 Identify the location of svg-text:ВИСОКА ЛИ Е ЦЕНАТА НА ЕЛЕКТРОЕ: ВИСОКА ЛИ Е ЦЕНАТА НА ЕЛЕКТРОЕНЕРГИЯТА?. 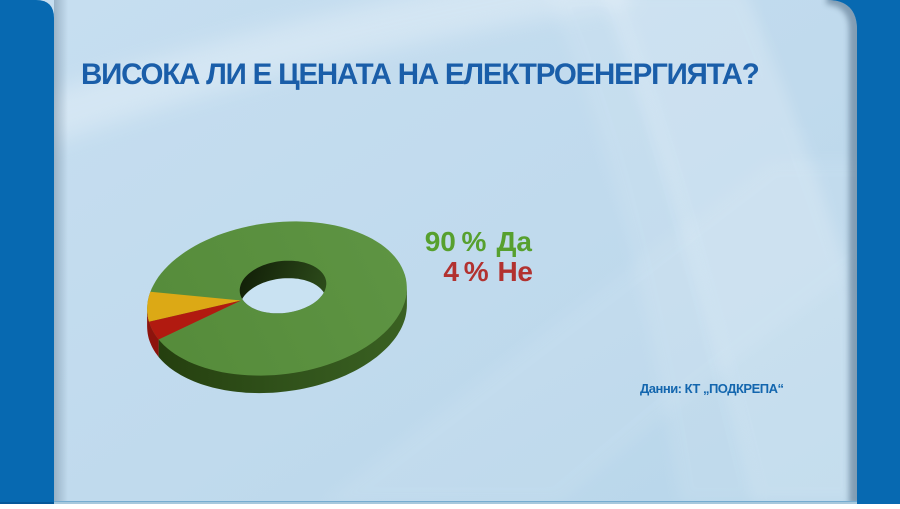
(420, 74).